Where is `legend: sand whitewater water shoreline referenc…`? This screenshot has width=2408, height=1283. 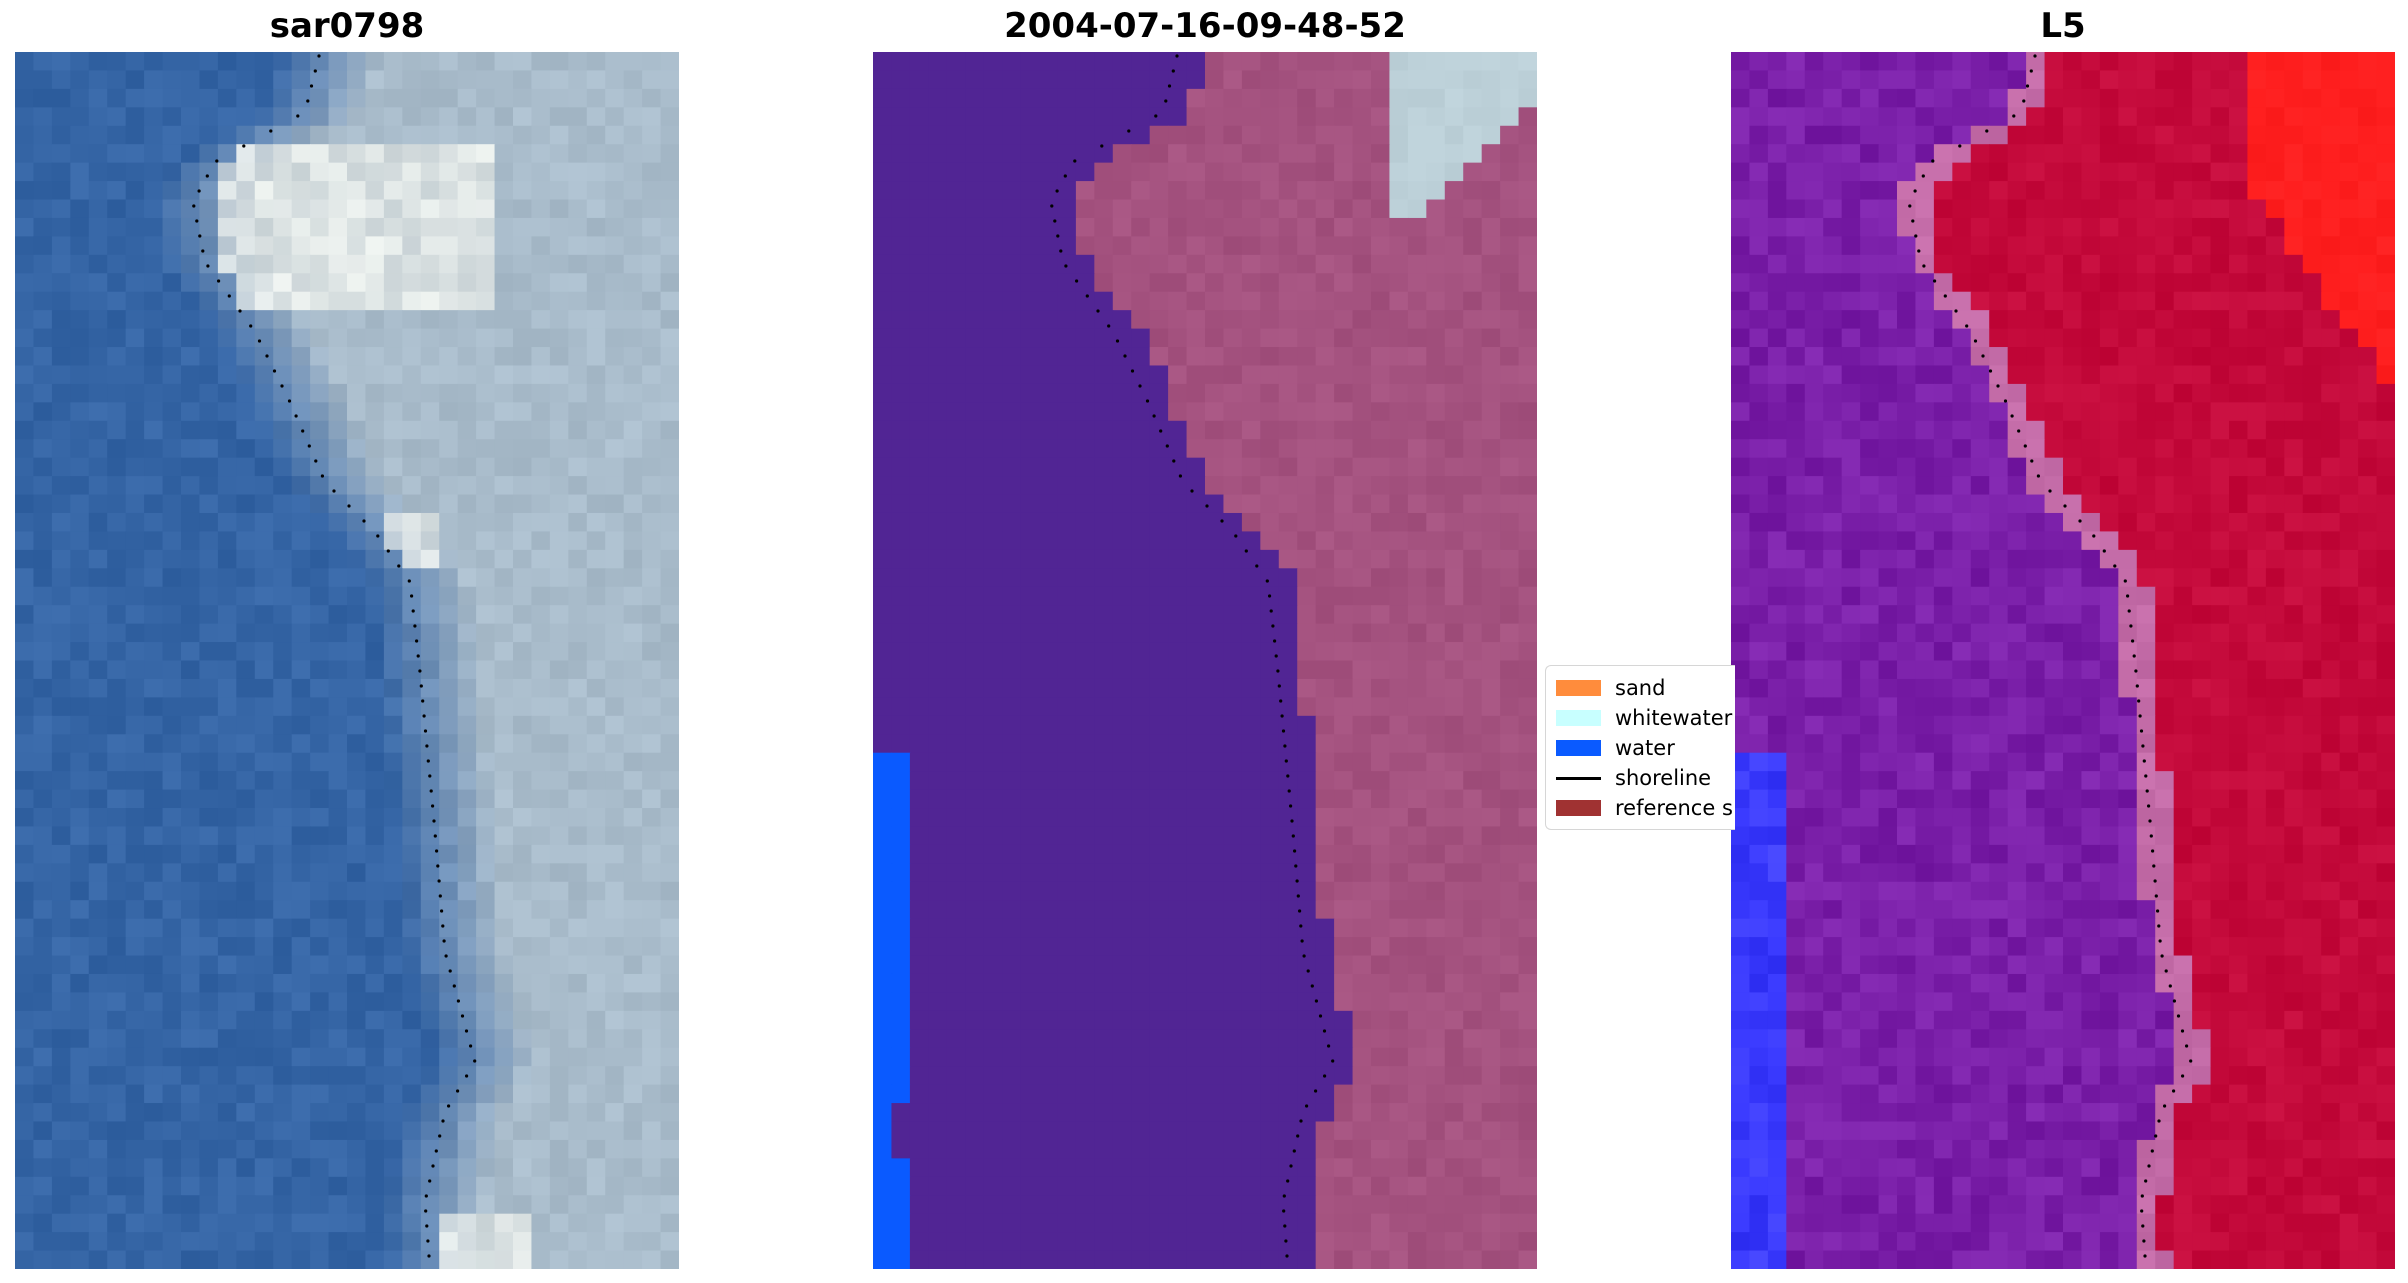
legend: sand whitewater water shoreline referenc… is located at coordinates (1640, 747).